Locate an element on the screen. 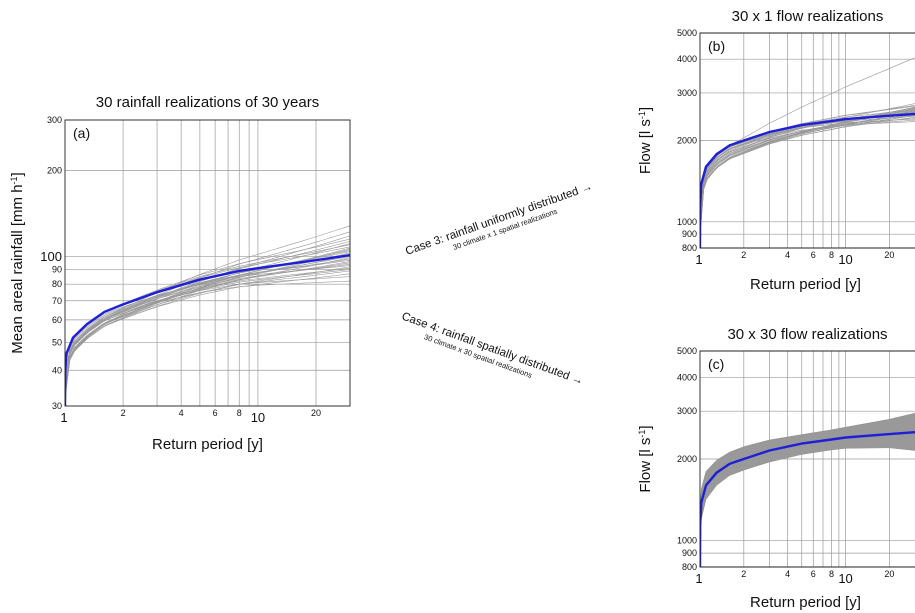 Image resolution: width=915 pixels, height=613 pixels. y-tick-label: 100 is located at coordinates (51, 256).